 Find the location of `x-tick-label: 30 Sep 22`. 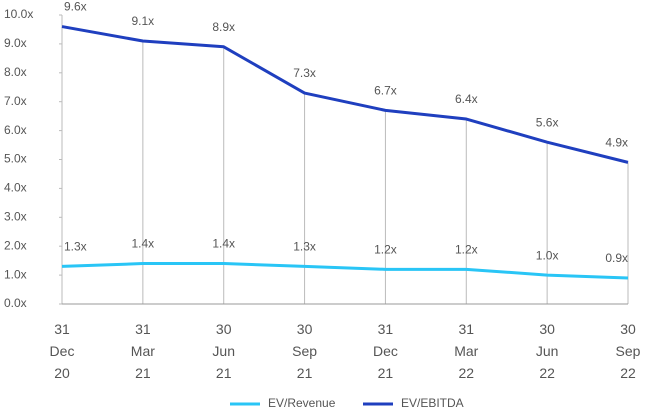

x-tick-label: 30 Sep 22 is located at coordinates (628, 351).